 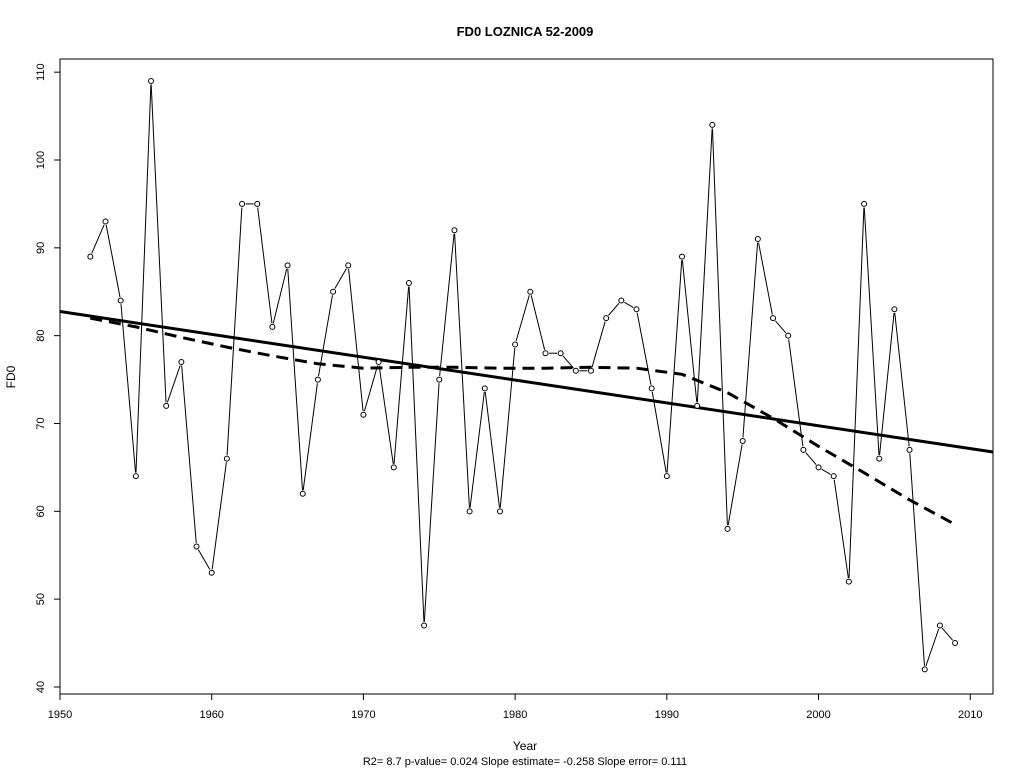 What do you see at coordinates (41, 72) in the screenshot?
I see `y-tick-label: 110` at bounding box center [41, 72].